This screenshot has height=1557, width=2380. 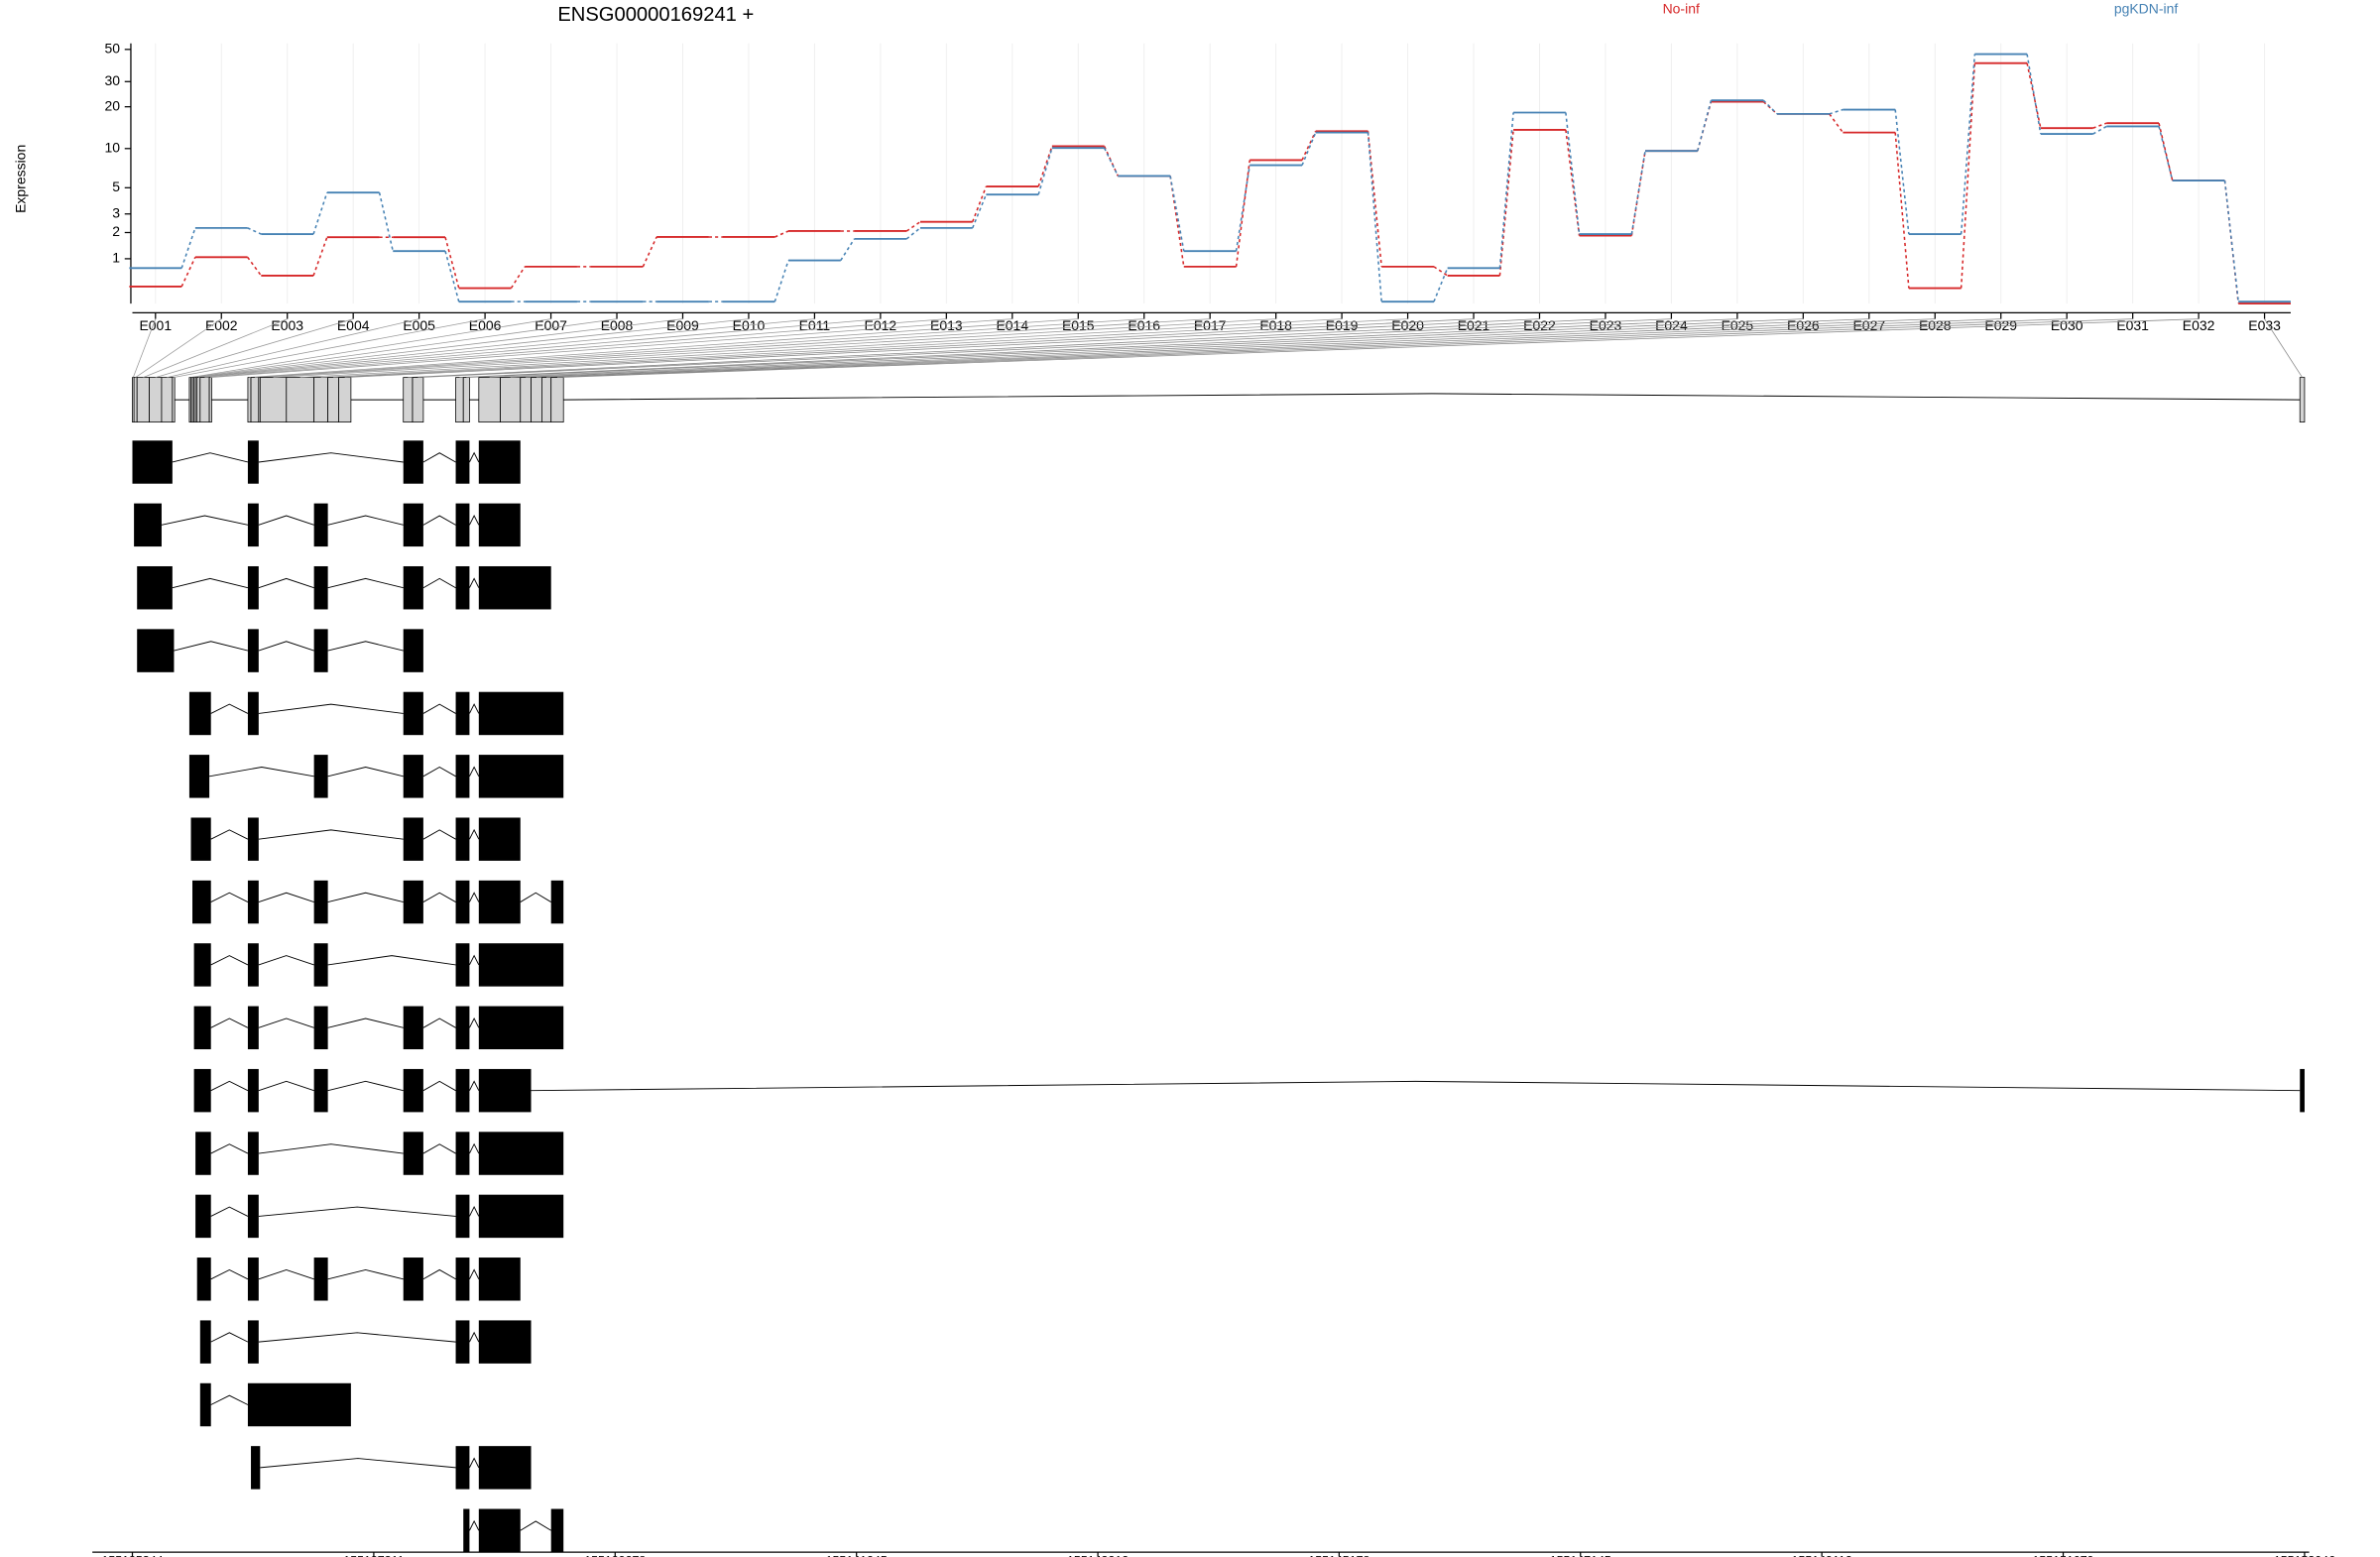 What do you see at coordinates (419, 325) in the screenshot?
I see `x-tick-label: E005` at bounding box center [419, 325].